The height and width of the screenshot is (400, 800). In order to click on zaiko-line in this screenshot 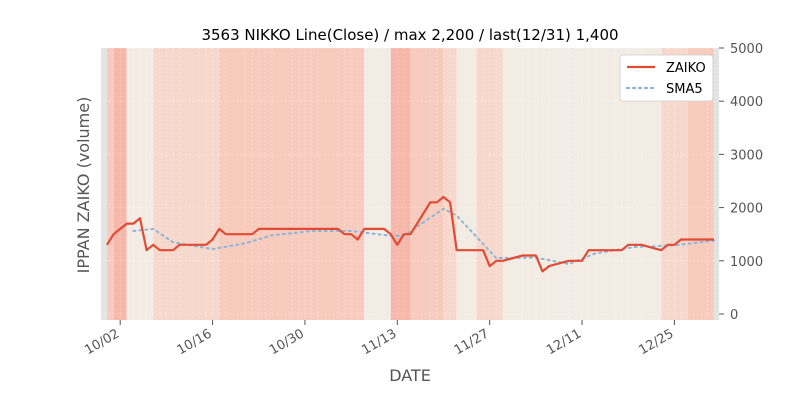, I will do `click(410, 234)`.